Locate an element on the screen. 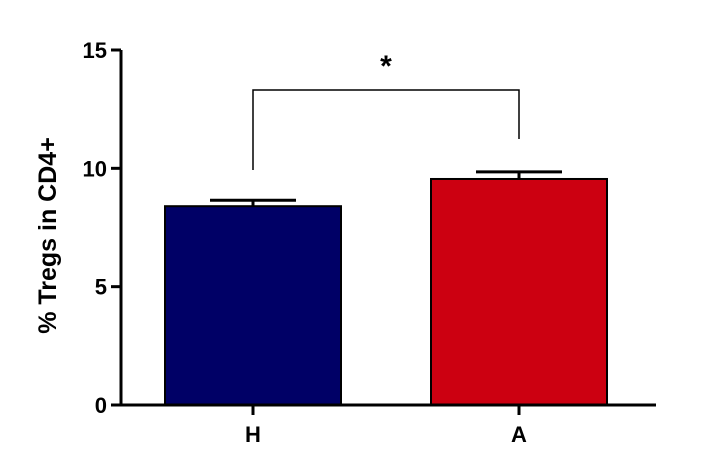  annotation-layer: * is located at coordinates (386, 110).